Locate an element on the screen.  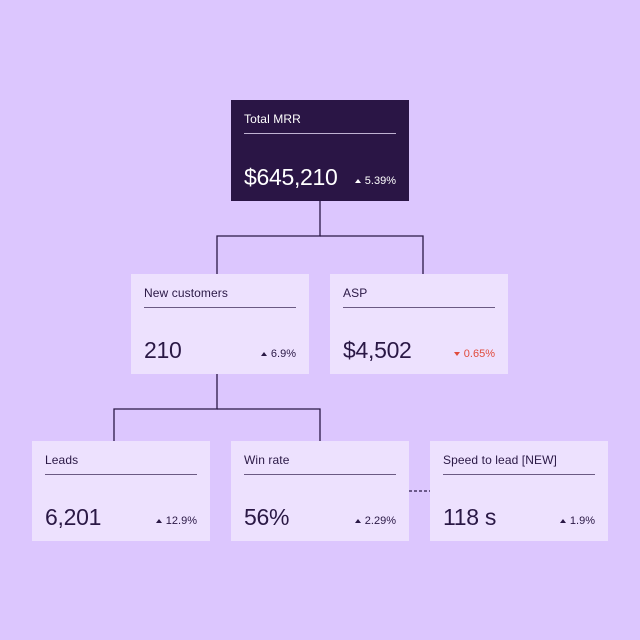
node-label: Leads is located at coordinates (62, 460).